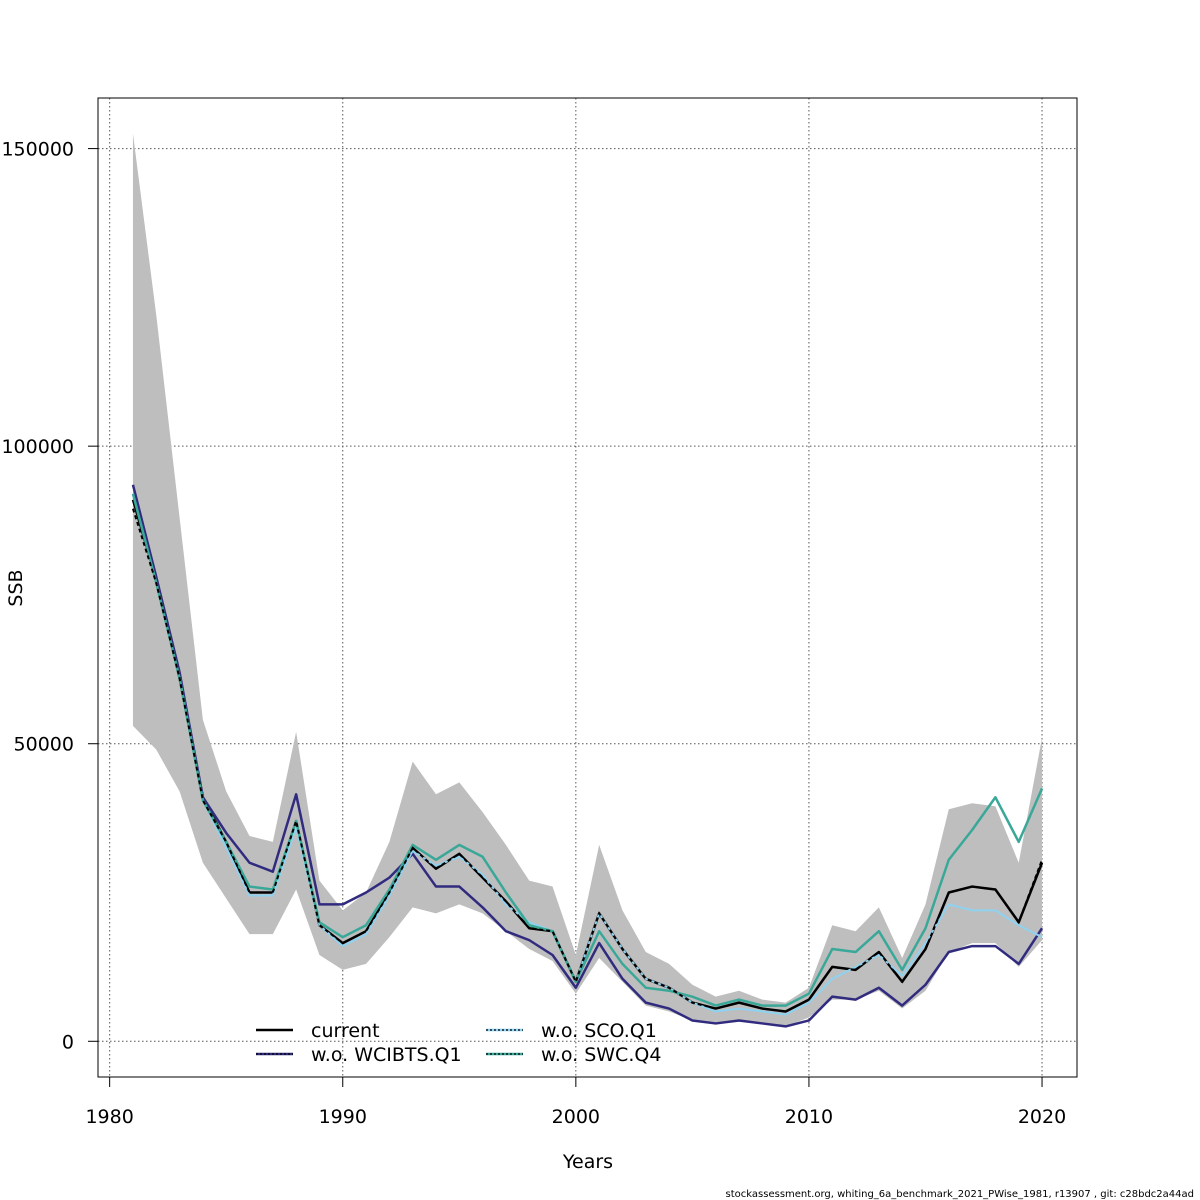 This screenshot has width=1200, height=1200. I want to click on x-tick-label: 2010, so click(809, 1117).